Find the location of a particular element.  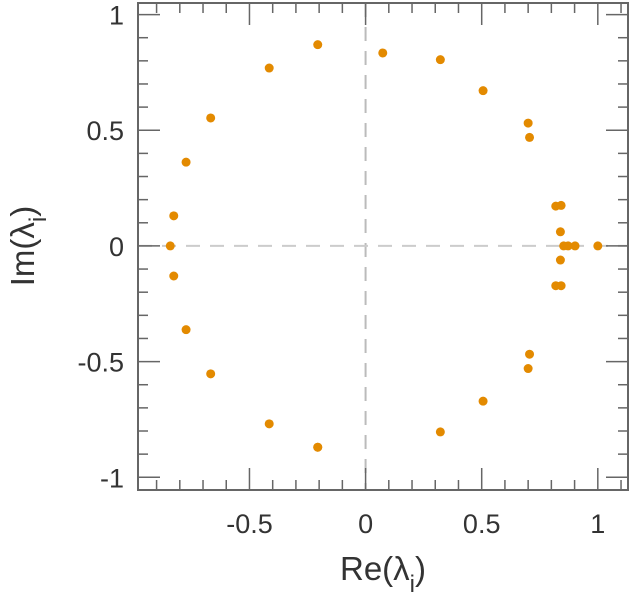

y-tick-label: -1 is located at coordinates (112, 478).